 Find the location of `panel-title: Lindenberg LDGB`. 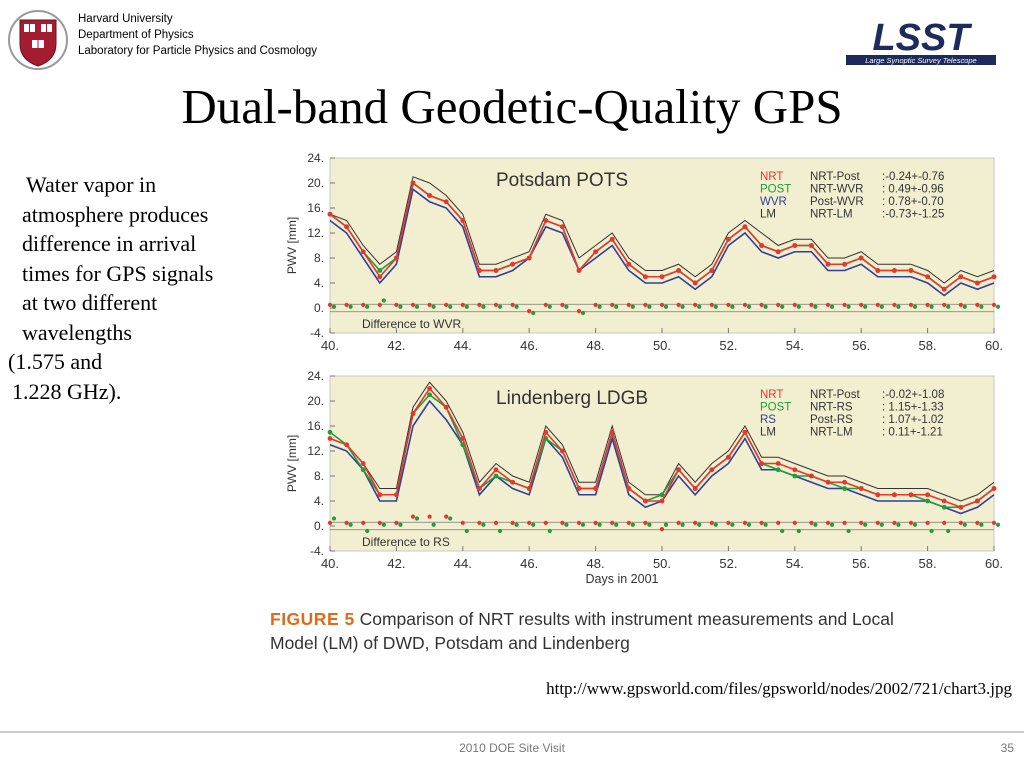

panel-title: Lindenberg LDGB is located at coordinates (572, 398).